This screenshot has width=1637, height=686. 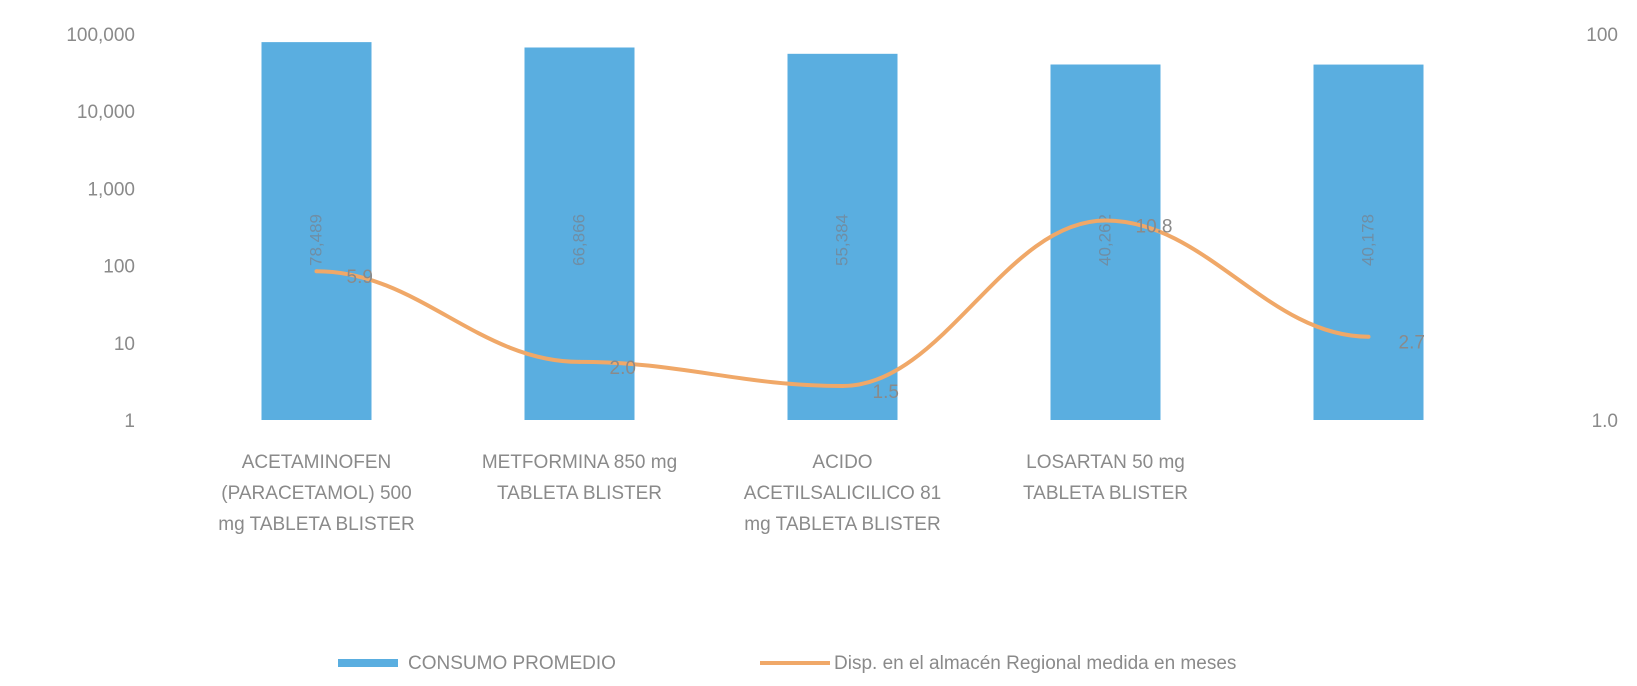 What do you see at coordinates (124, 344) in the screenshot?
I see `left-tick-label: 10` at bounding box center [124, 344].